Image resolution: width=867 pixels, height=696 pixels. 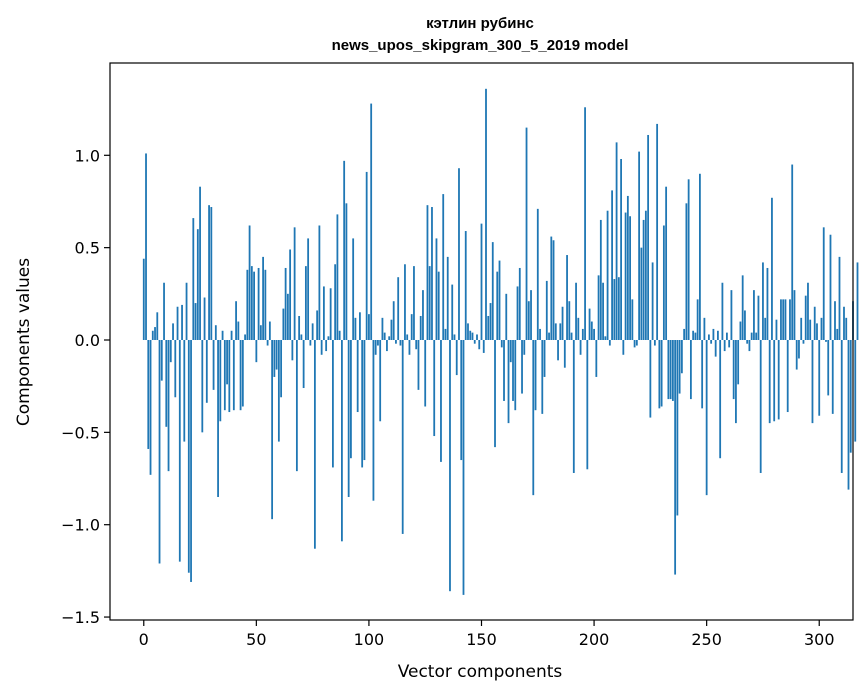 I want to click on x-tick-label: 250, so click(x=706, y=639).